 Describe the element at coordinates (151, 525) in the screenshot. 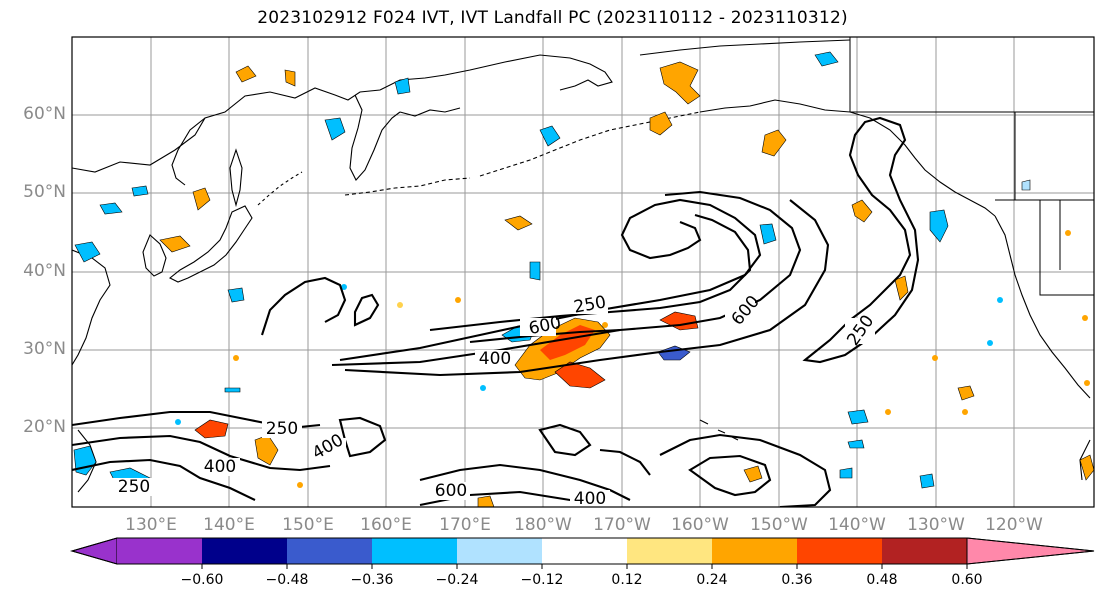

I see `lon-label-130e: 130°E` at that location.